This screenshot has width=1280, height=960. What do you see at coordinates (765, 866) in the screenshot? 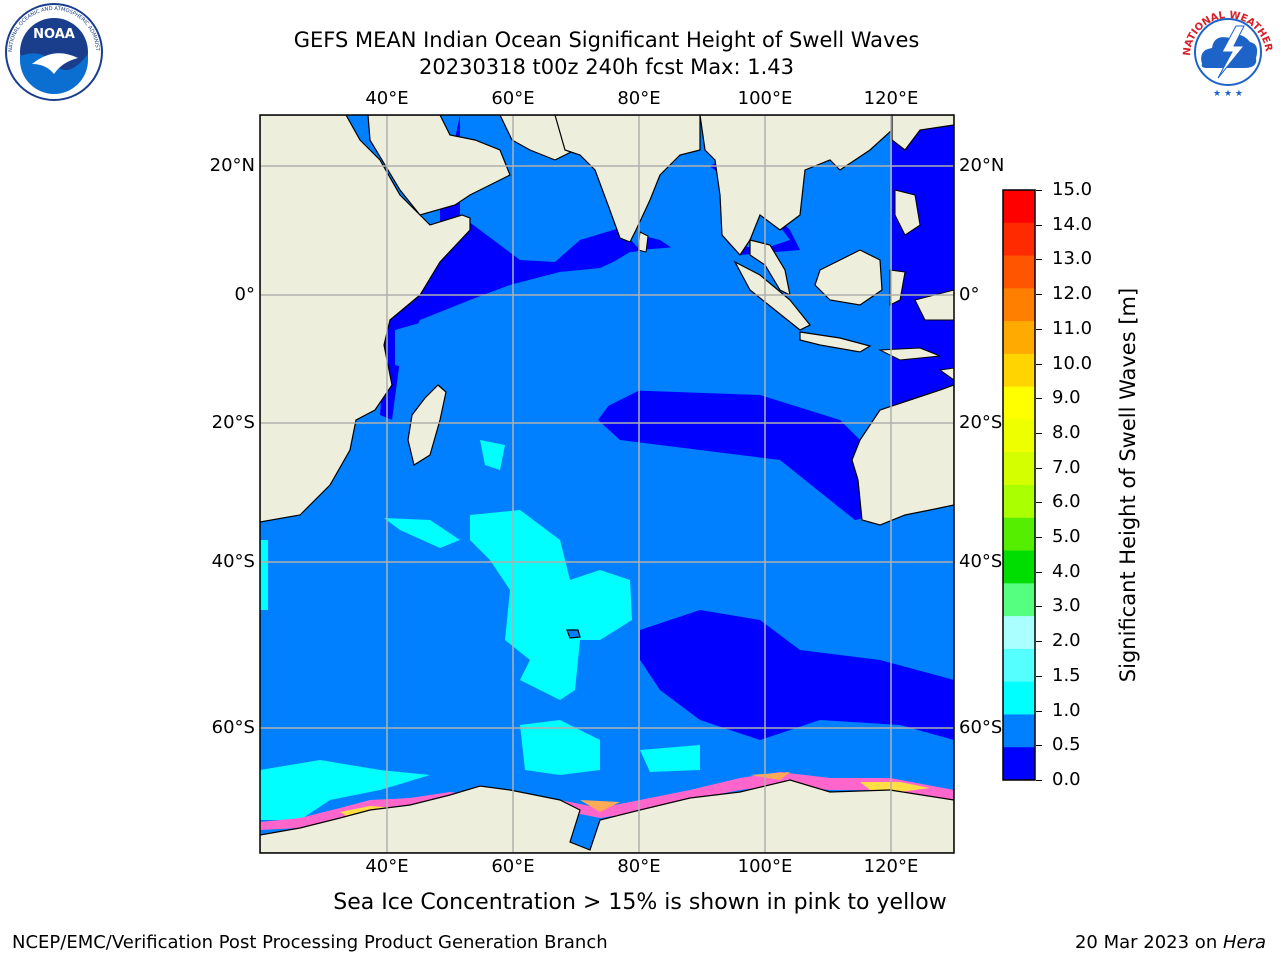
I see `lon-label-bottom: 100°E` at bounding box center [765, 866].